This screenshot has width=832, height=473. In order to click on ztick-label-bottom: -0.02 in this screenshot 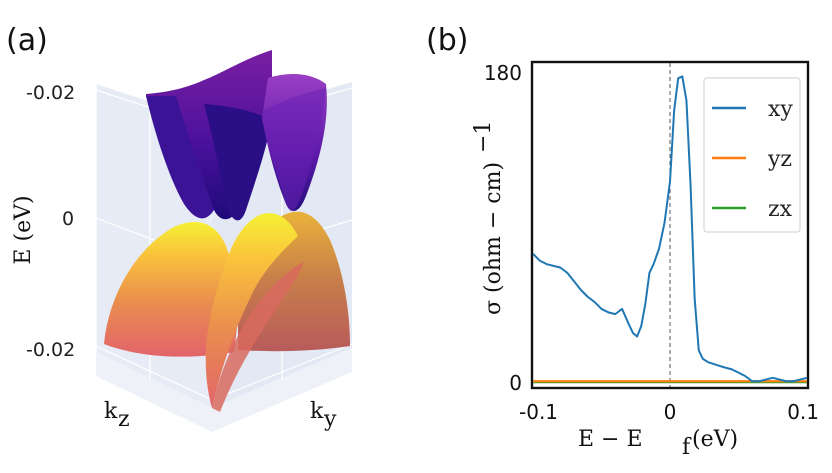, I will do `click(50, 350)`.